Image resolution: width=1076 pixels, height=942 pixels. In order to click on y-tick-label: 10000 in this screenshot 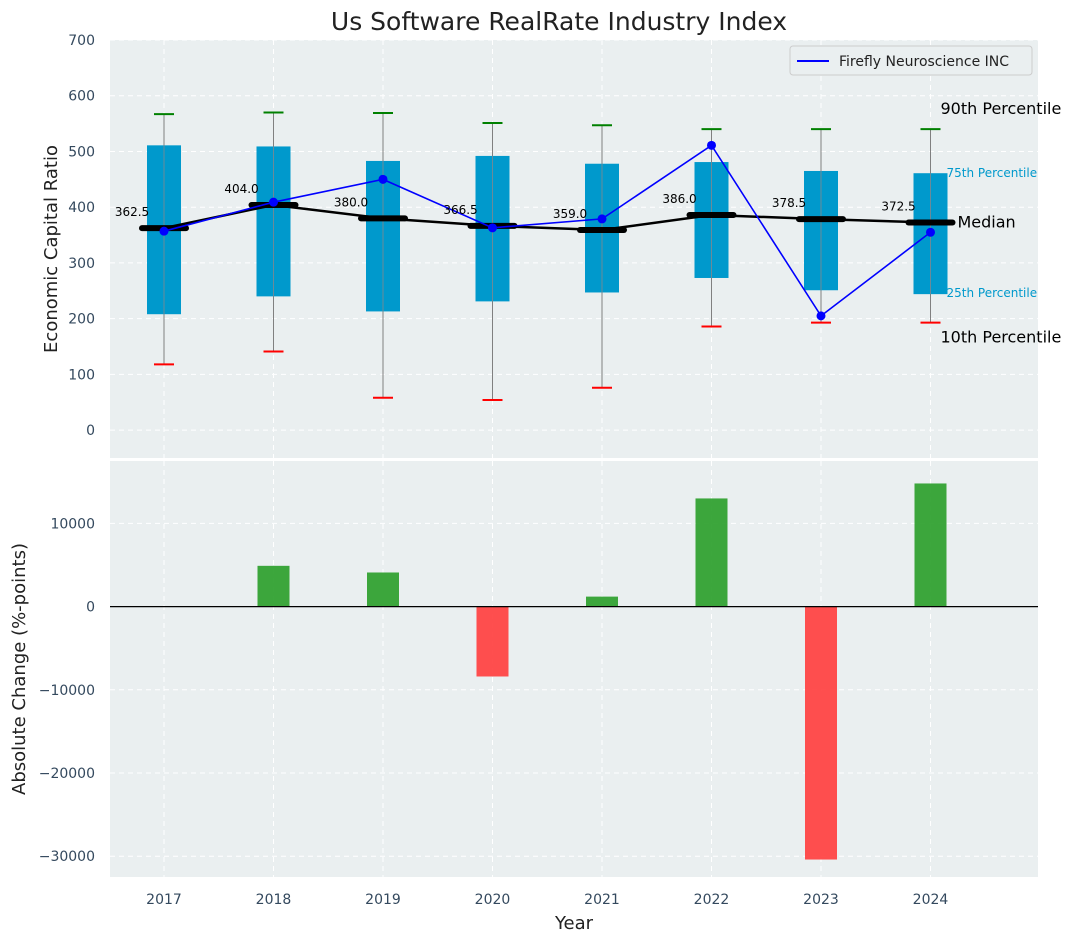, I will do `click(72, 524)`.